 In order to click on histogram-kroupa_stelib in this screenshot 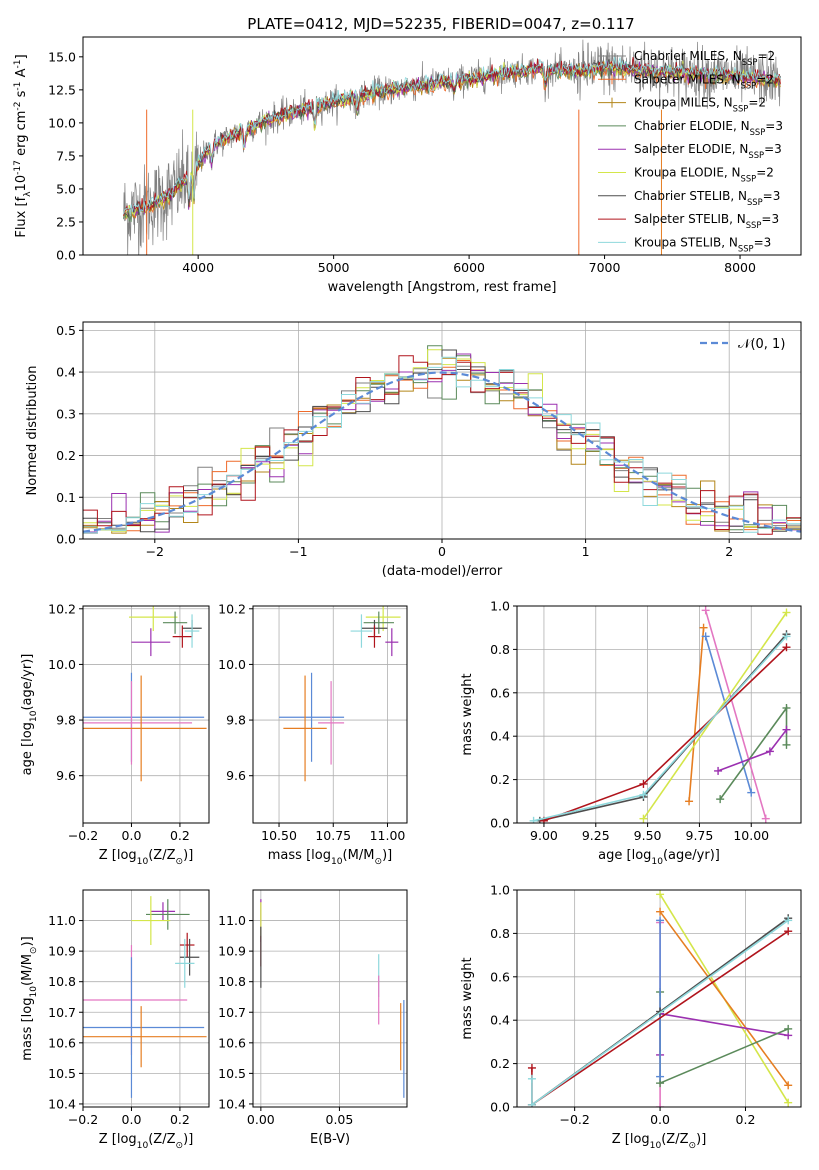, I will do `click(442, 445)`.